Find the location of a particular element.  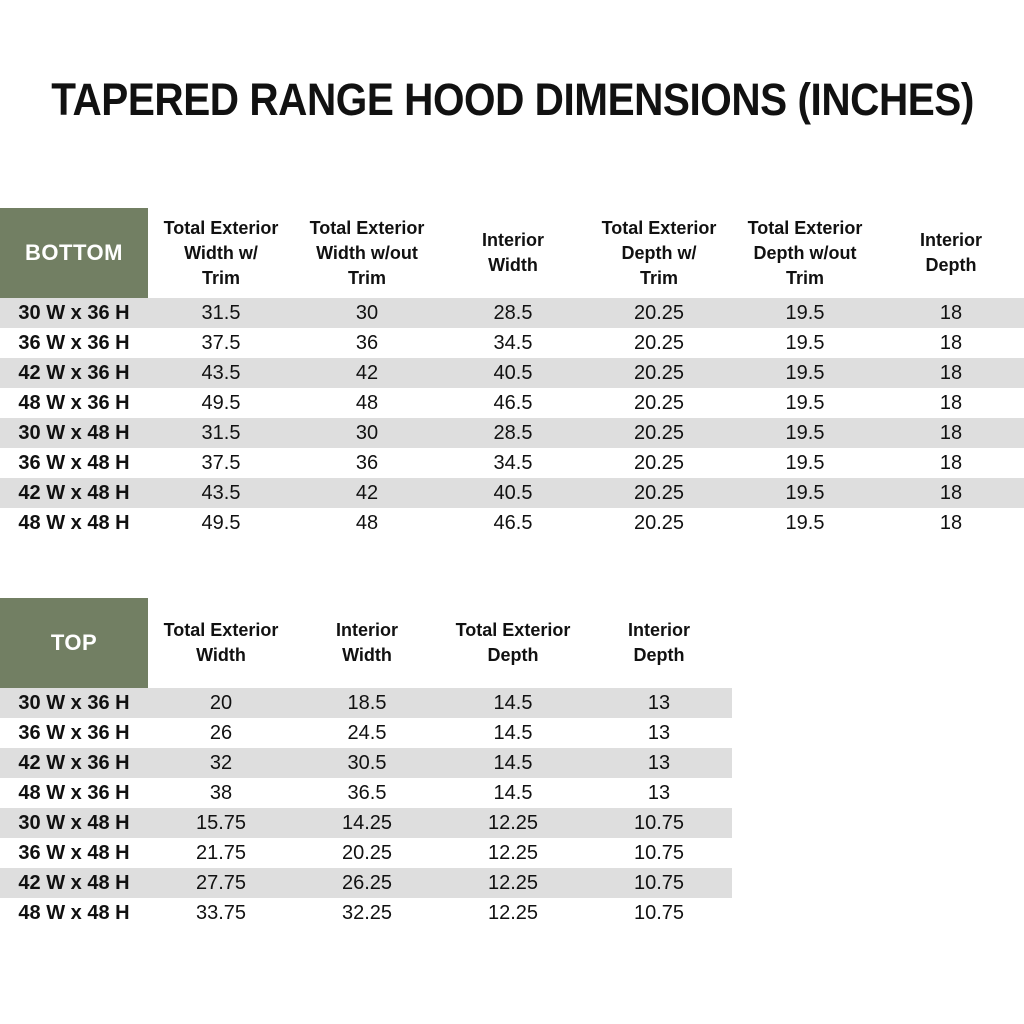

dimension-value: 30.5 is located at coordinates (367, 762).